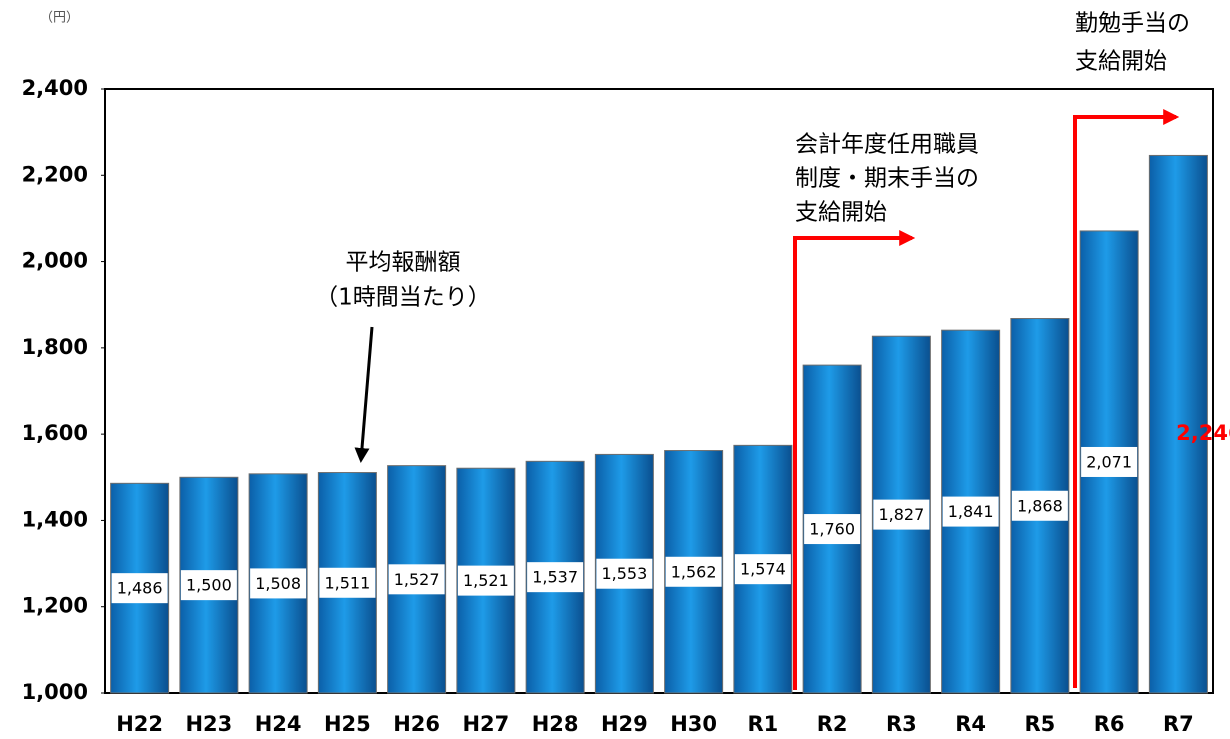  I want to click on value-label: 1,553, so click(624, 573).